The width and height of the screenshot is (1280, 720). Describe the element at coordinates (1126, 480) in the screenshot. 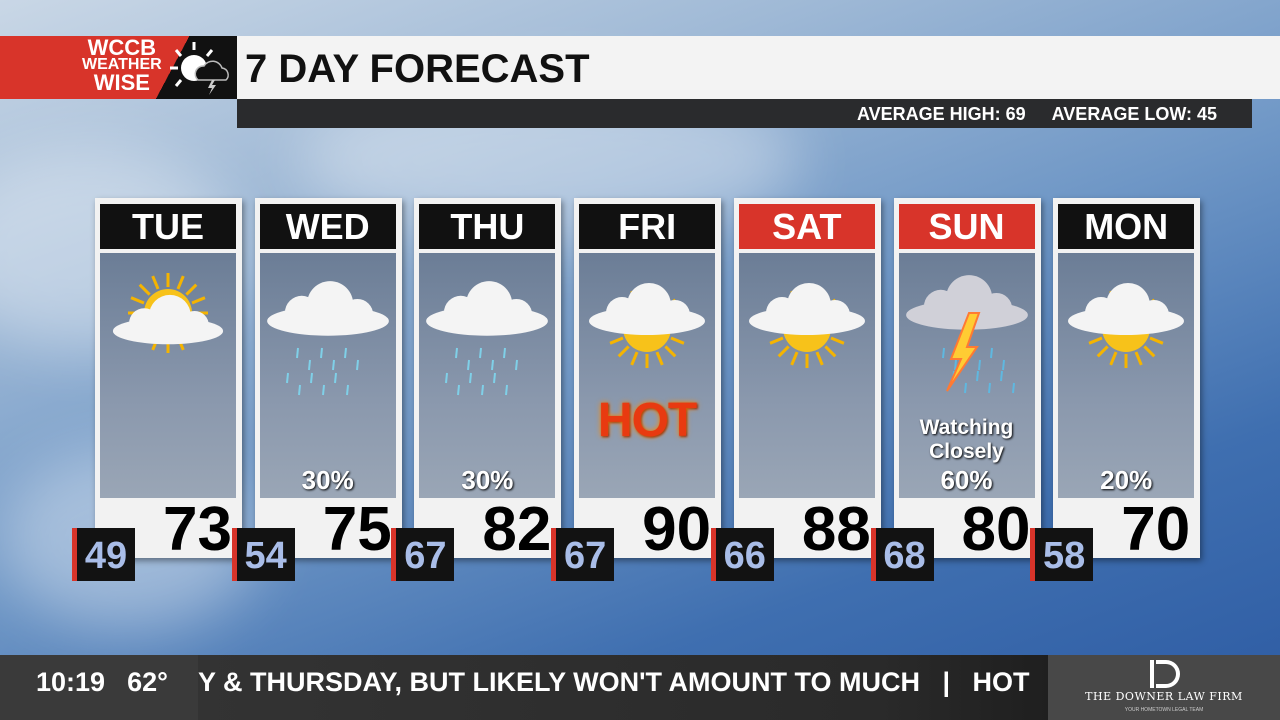

I see `precip-chance: 20%` at that location.